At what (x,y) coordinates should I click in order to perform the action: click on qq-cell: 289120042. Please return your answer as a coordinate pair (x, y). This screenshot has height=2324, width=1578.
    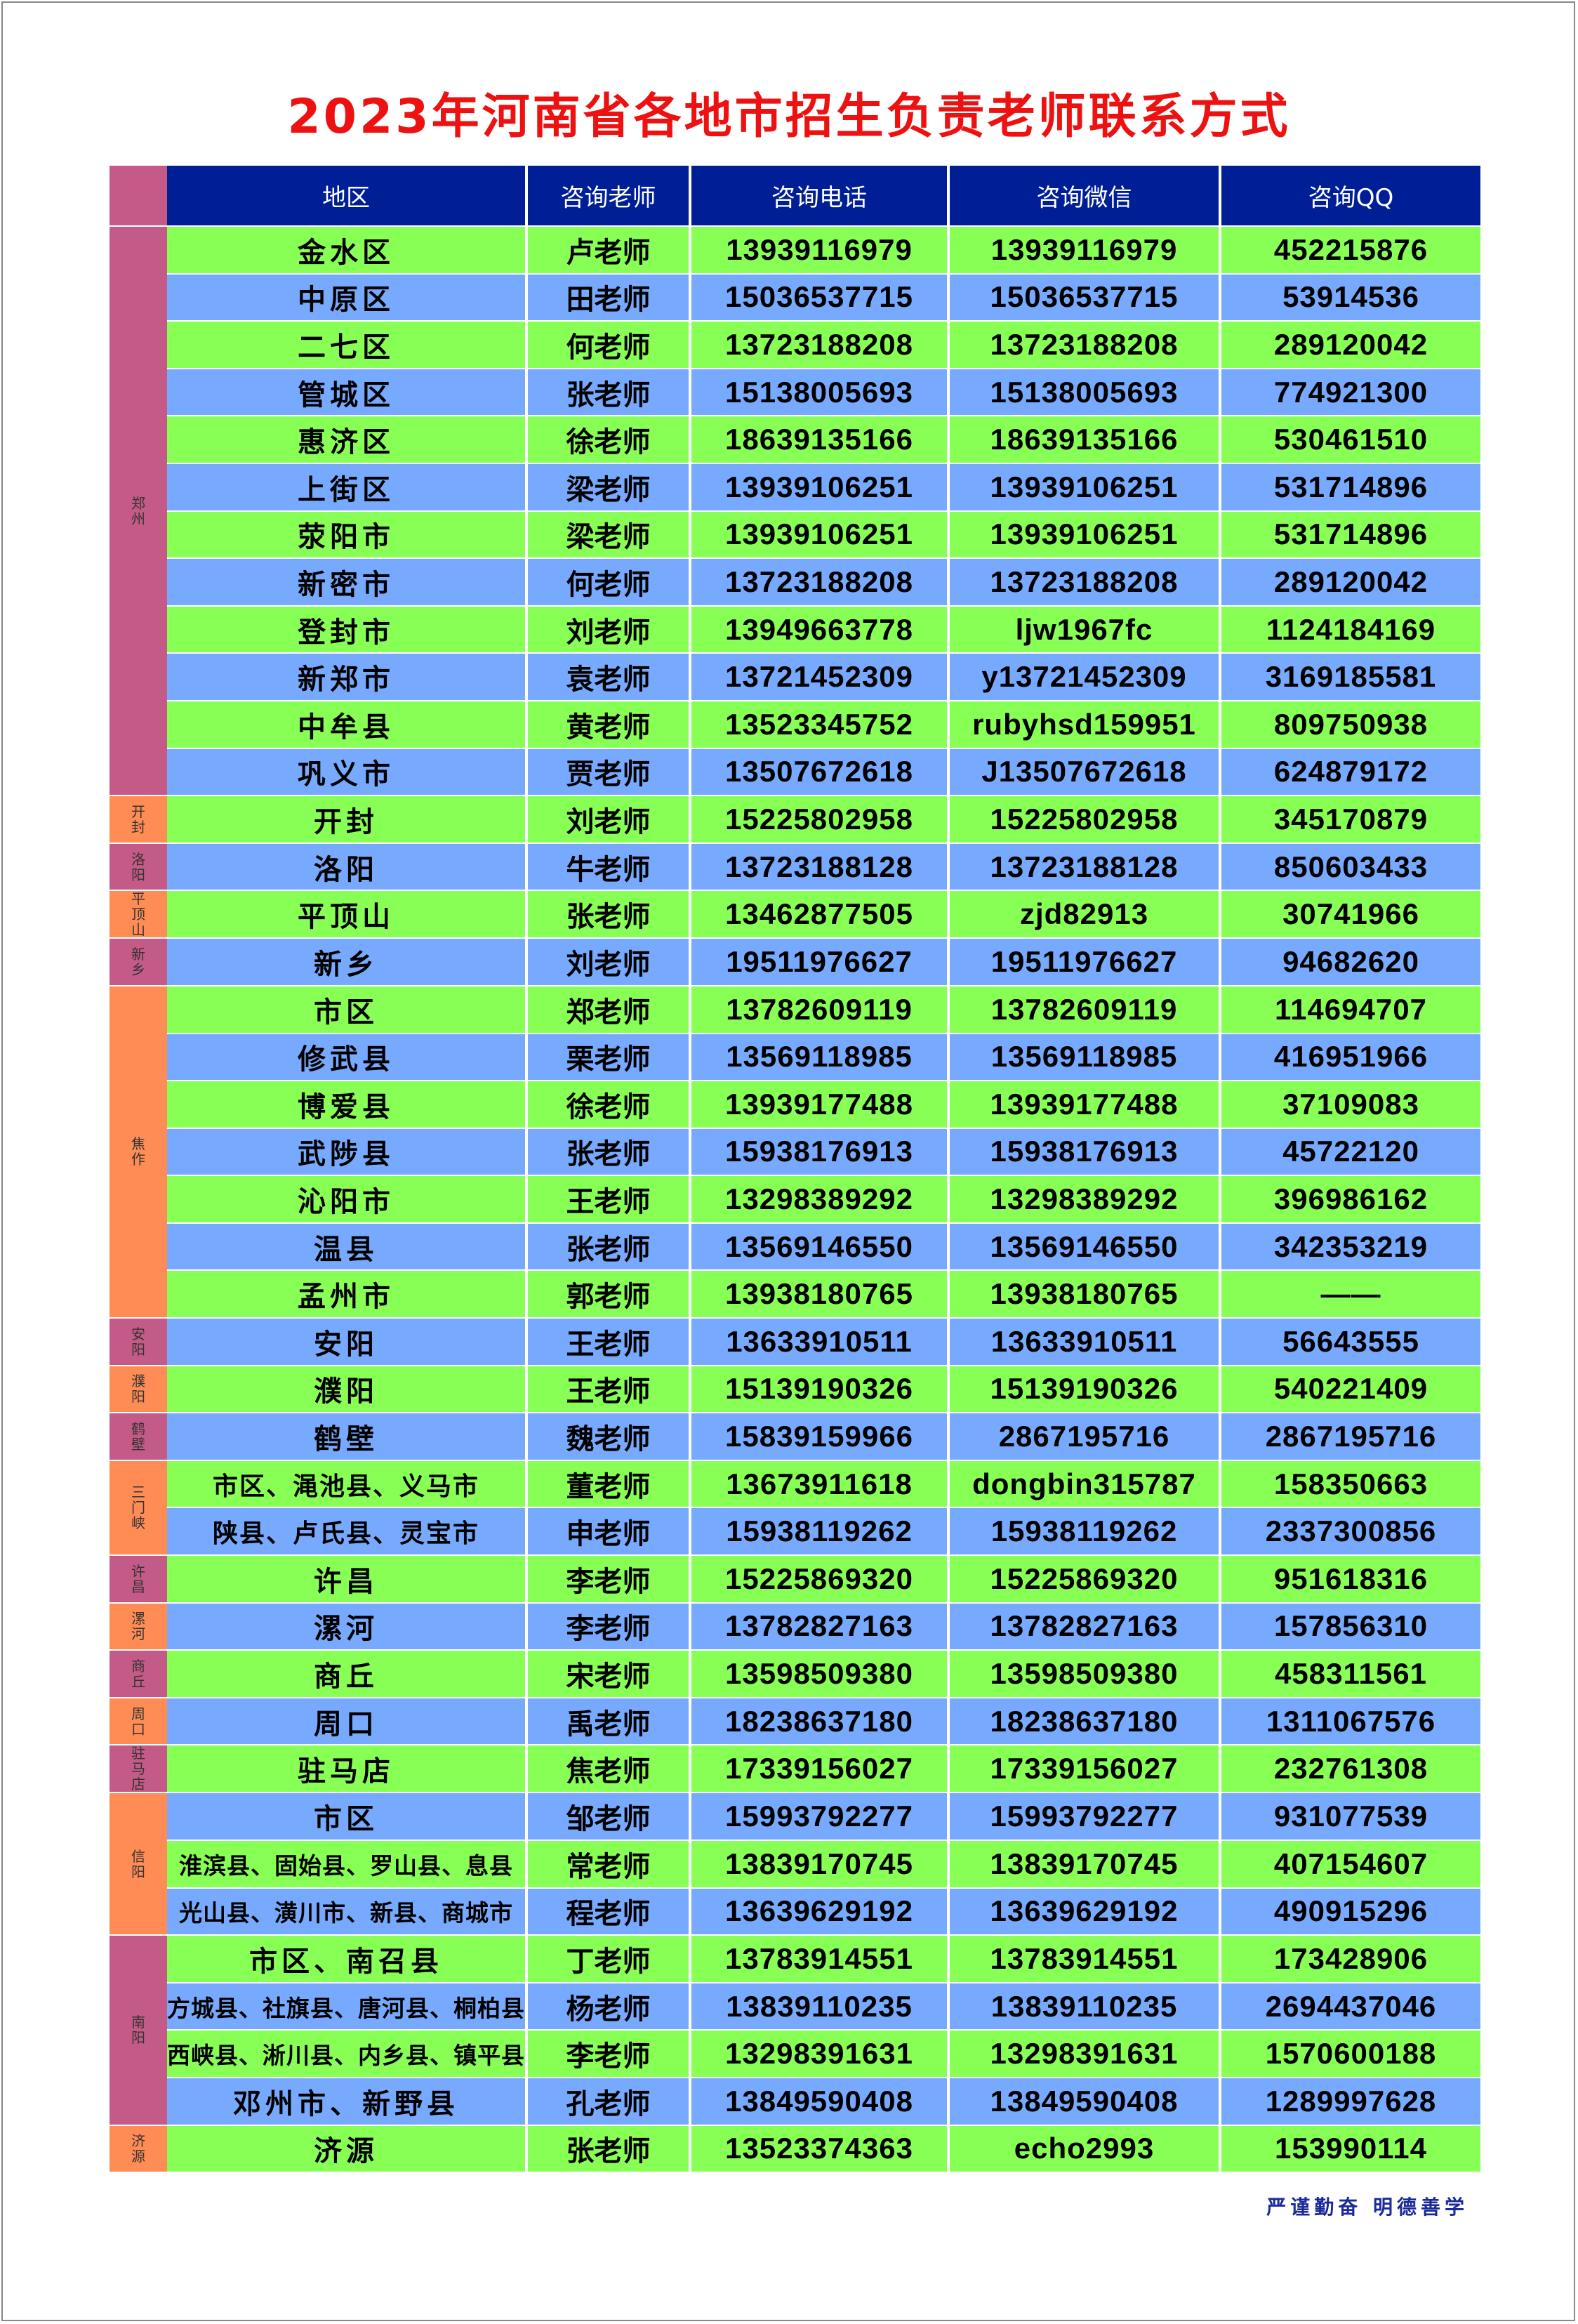
    Looking at the image, I should click on (1350, 582).